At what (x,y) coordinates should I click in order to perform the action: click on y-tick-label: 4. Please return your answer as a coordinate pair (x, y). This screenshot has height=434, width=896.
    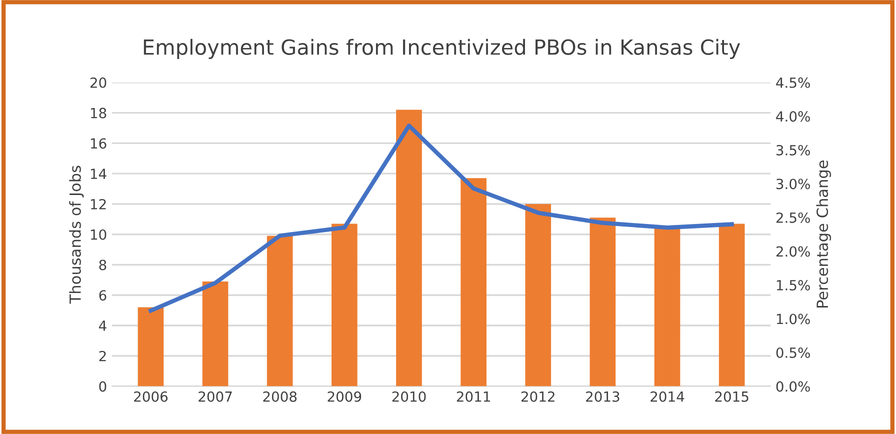
    Looking at the image, I should click on (102, 325).